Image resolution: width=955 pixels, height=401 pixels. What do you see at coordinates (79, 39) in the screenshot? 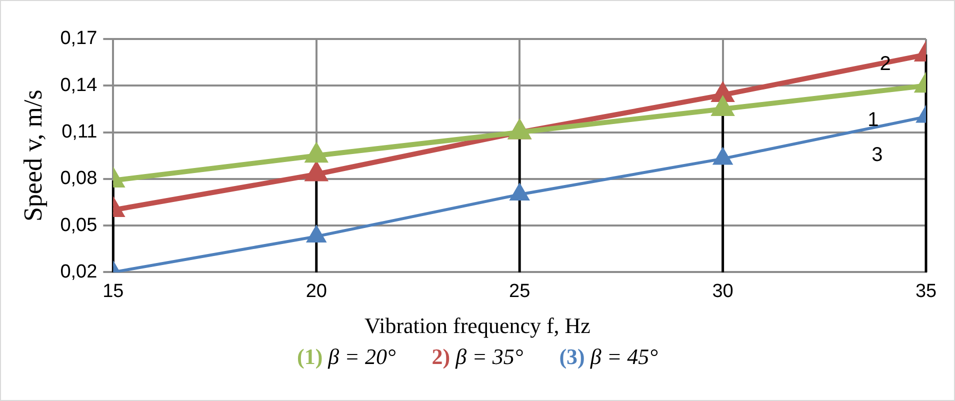
I see `y-tick-label: 0,17` at bounding box center [79, 39].